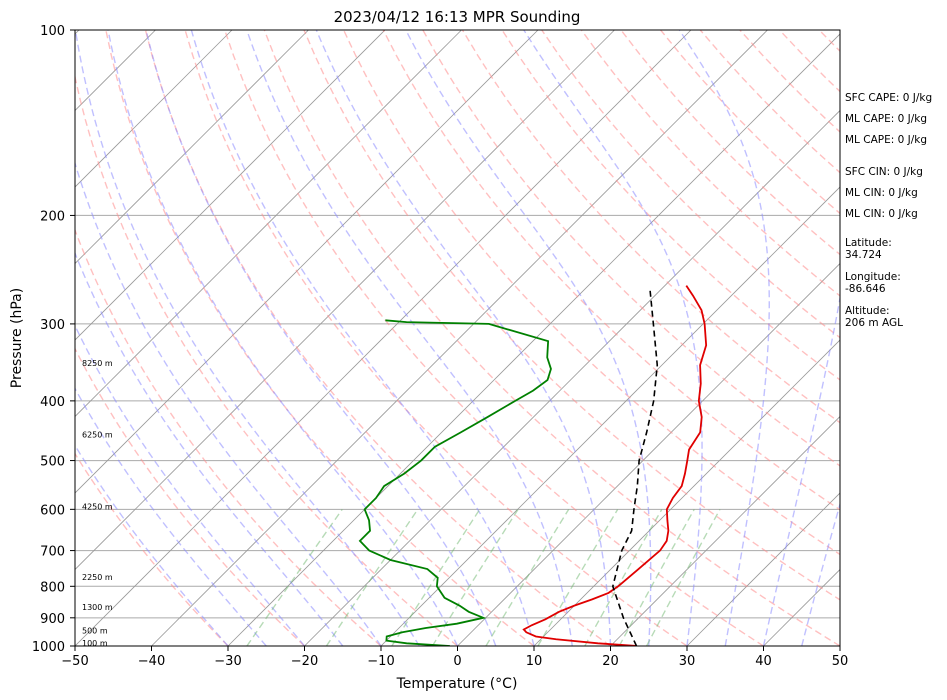 This screenshot has height=700, width=947. What do you see at coordinates (52, 552) in the screenshot?
I see `y-tick-label: 700` at bounding box center [52, 552].